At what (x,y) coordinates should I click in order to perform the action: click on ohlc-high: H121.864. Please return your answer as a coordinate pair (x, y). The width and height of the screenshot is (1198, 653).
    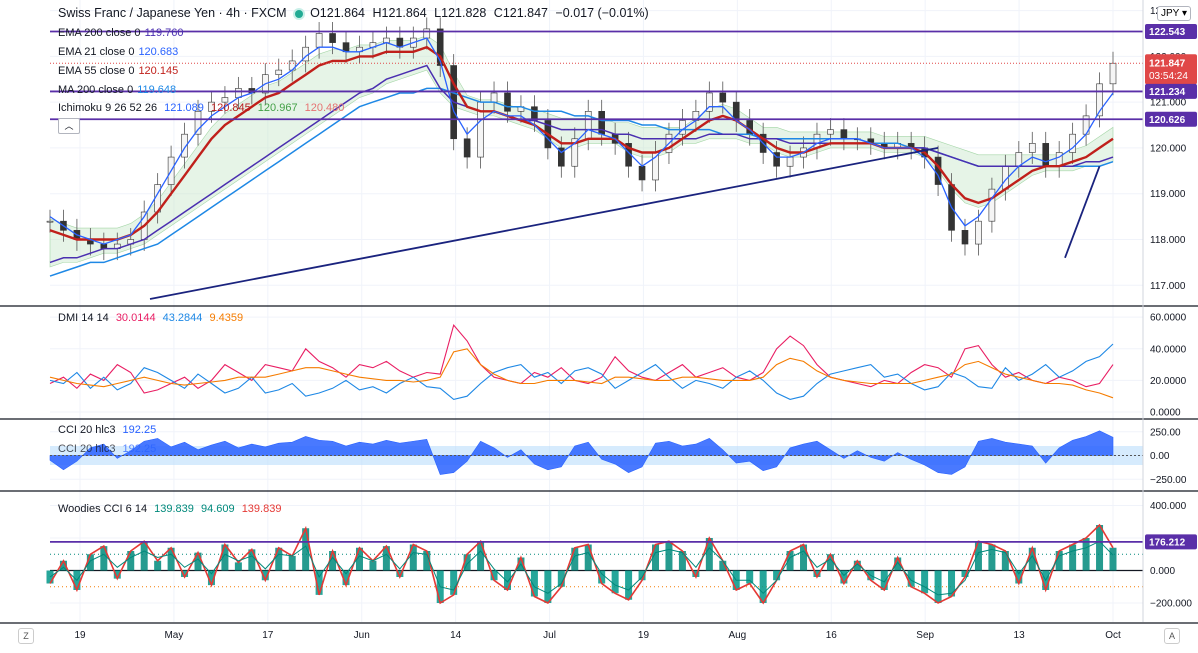
    Looking at the image, I should click on (399, 13).